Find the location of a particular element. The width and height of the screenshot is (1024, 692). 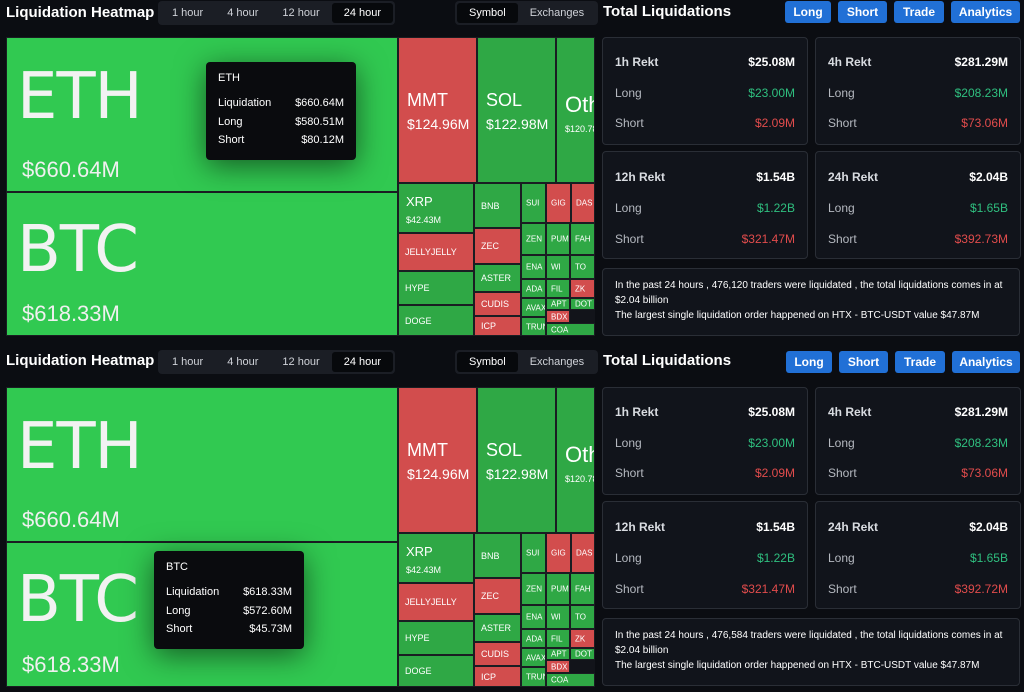

time-range-selector: 1 hour 4 hour 12 hour 24 hour is located at coordinates (277, 362).